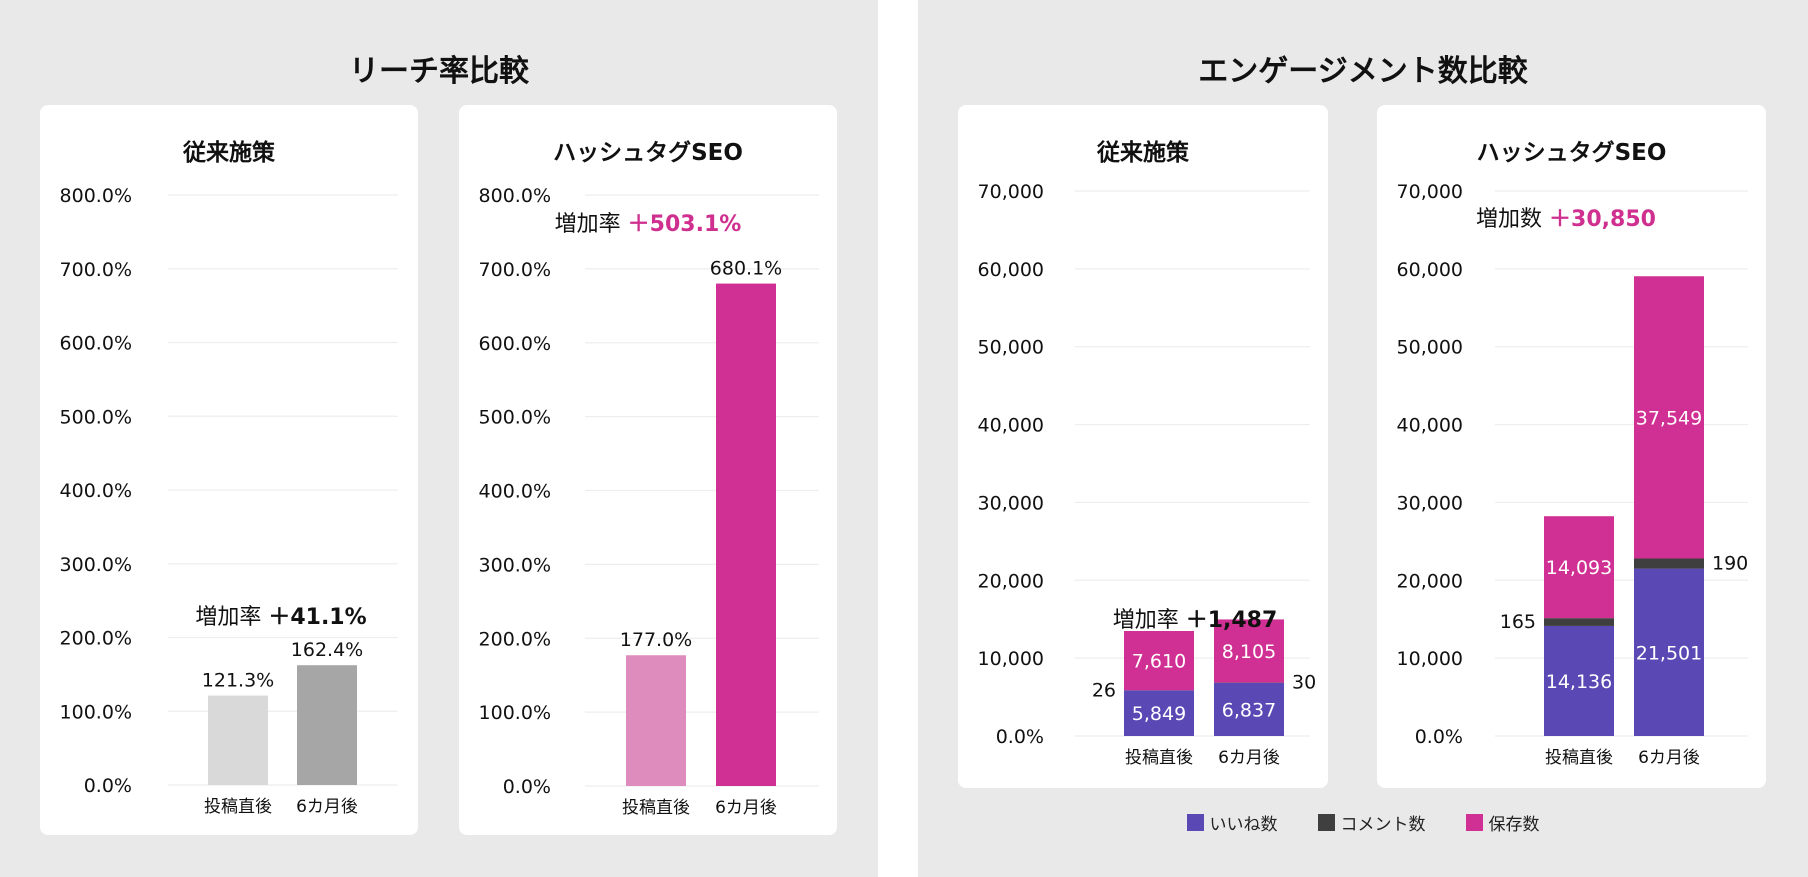  I want to click on segment-value-label: 37,549, so click(1669, 418).